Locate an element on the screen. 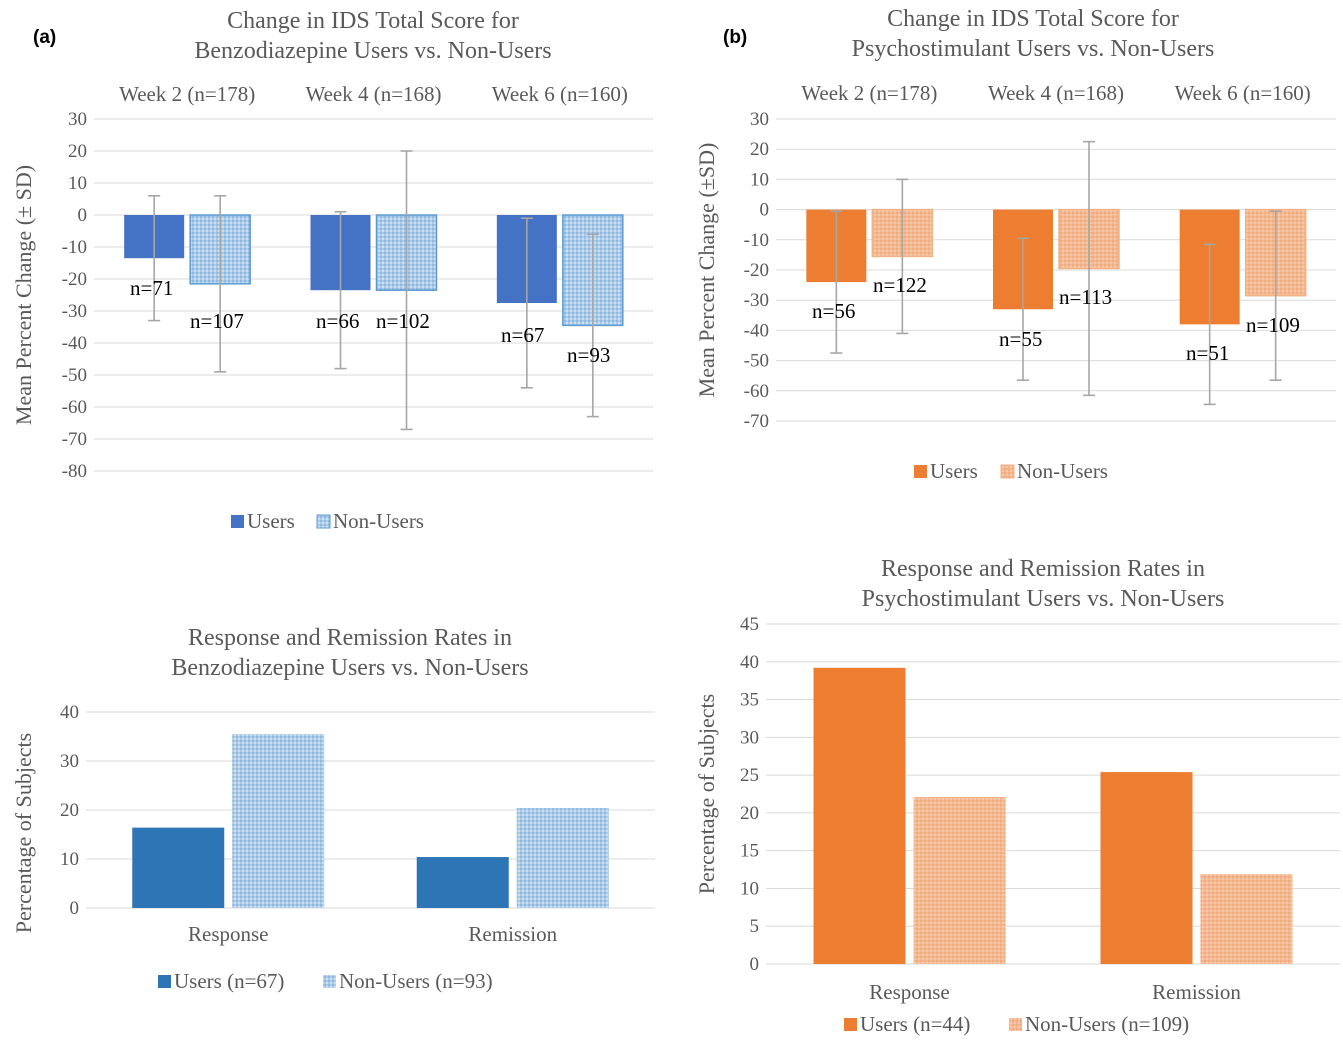  y-tick-label: -80 is located at coordinates (74, 471).